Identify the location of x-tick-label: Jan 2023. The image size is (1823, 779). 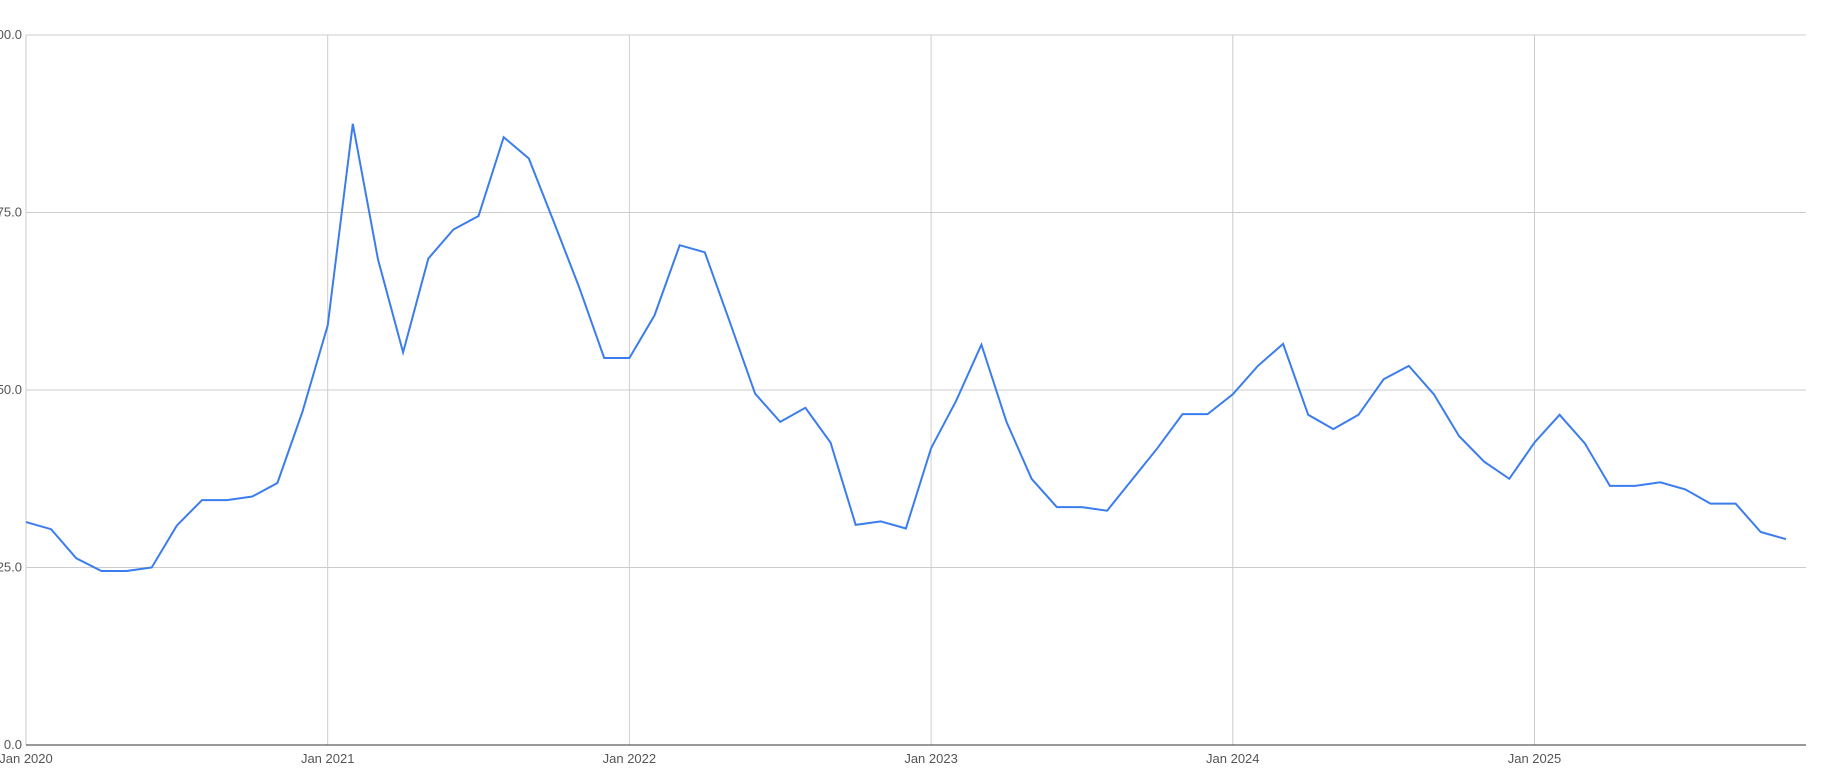
(931, 758).